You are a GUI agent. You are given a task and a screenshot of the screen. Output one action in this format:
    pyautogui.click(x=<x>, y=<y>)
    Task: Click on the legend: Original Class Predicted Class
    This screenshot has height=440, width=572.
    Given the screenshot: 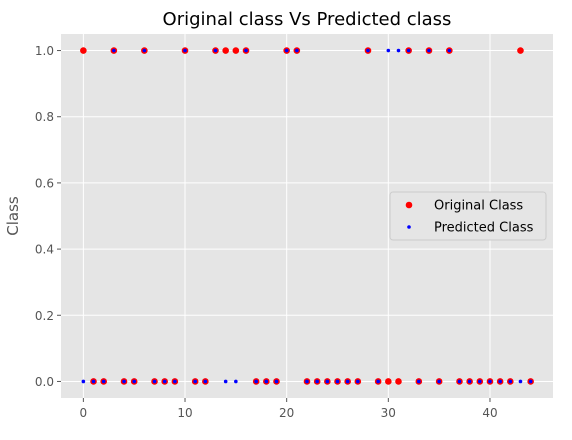 What is the action you would take?
    pyautogui.click(x=468, y=216)
    